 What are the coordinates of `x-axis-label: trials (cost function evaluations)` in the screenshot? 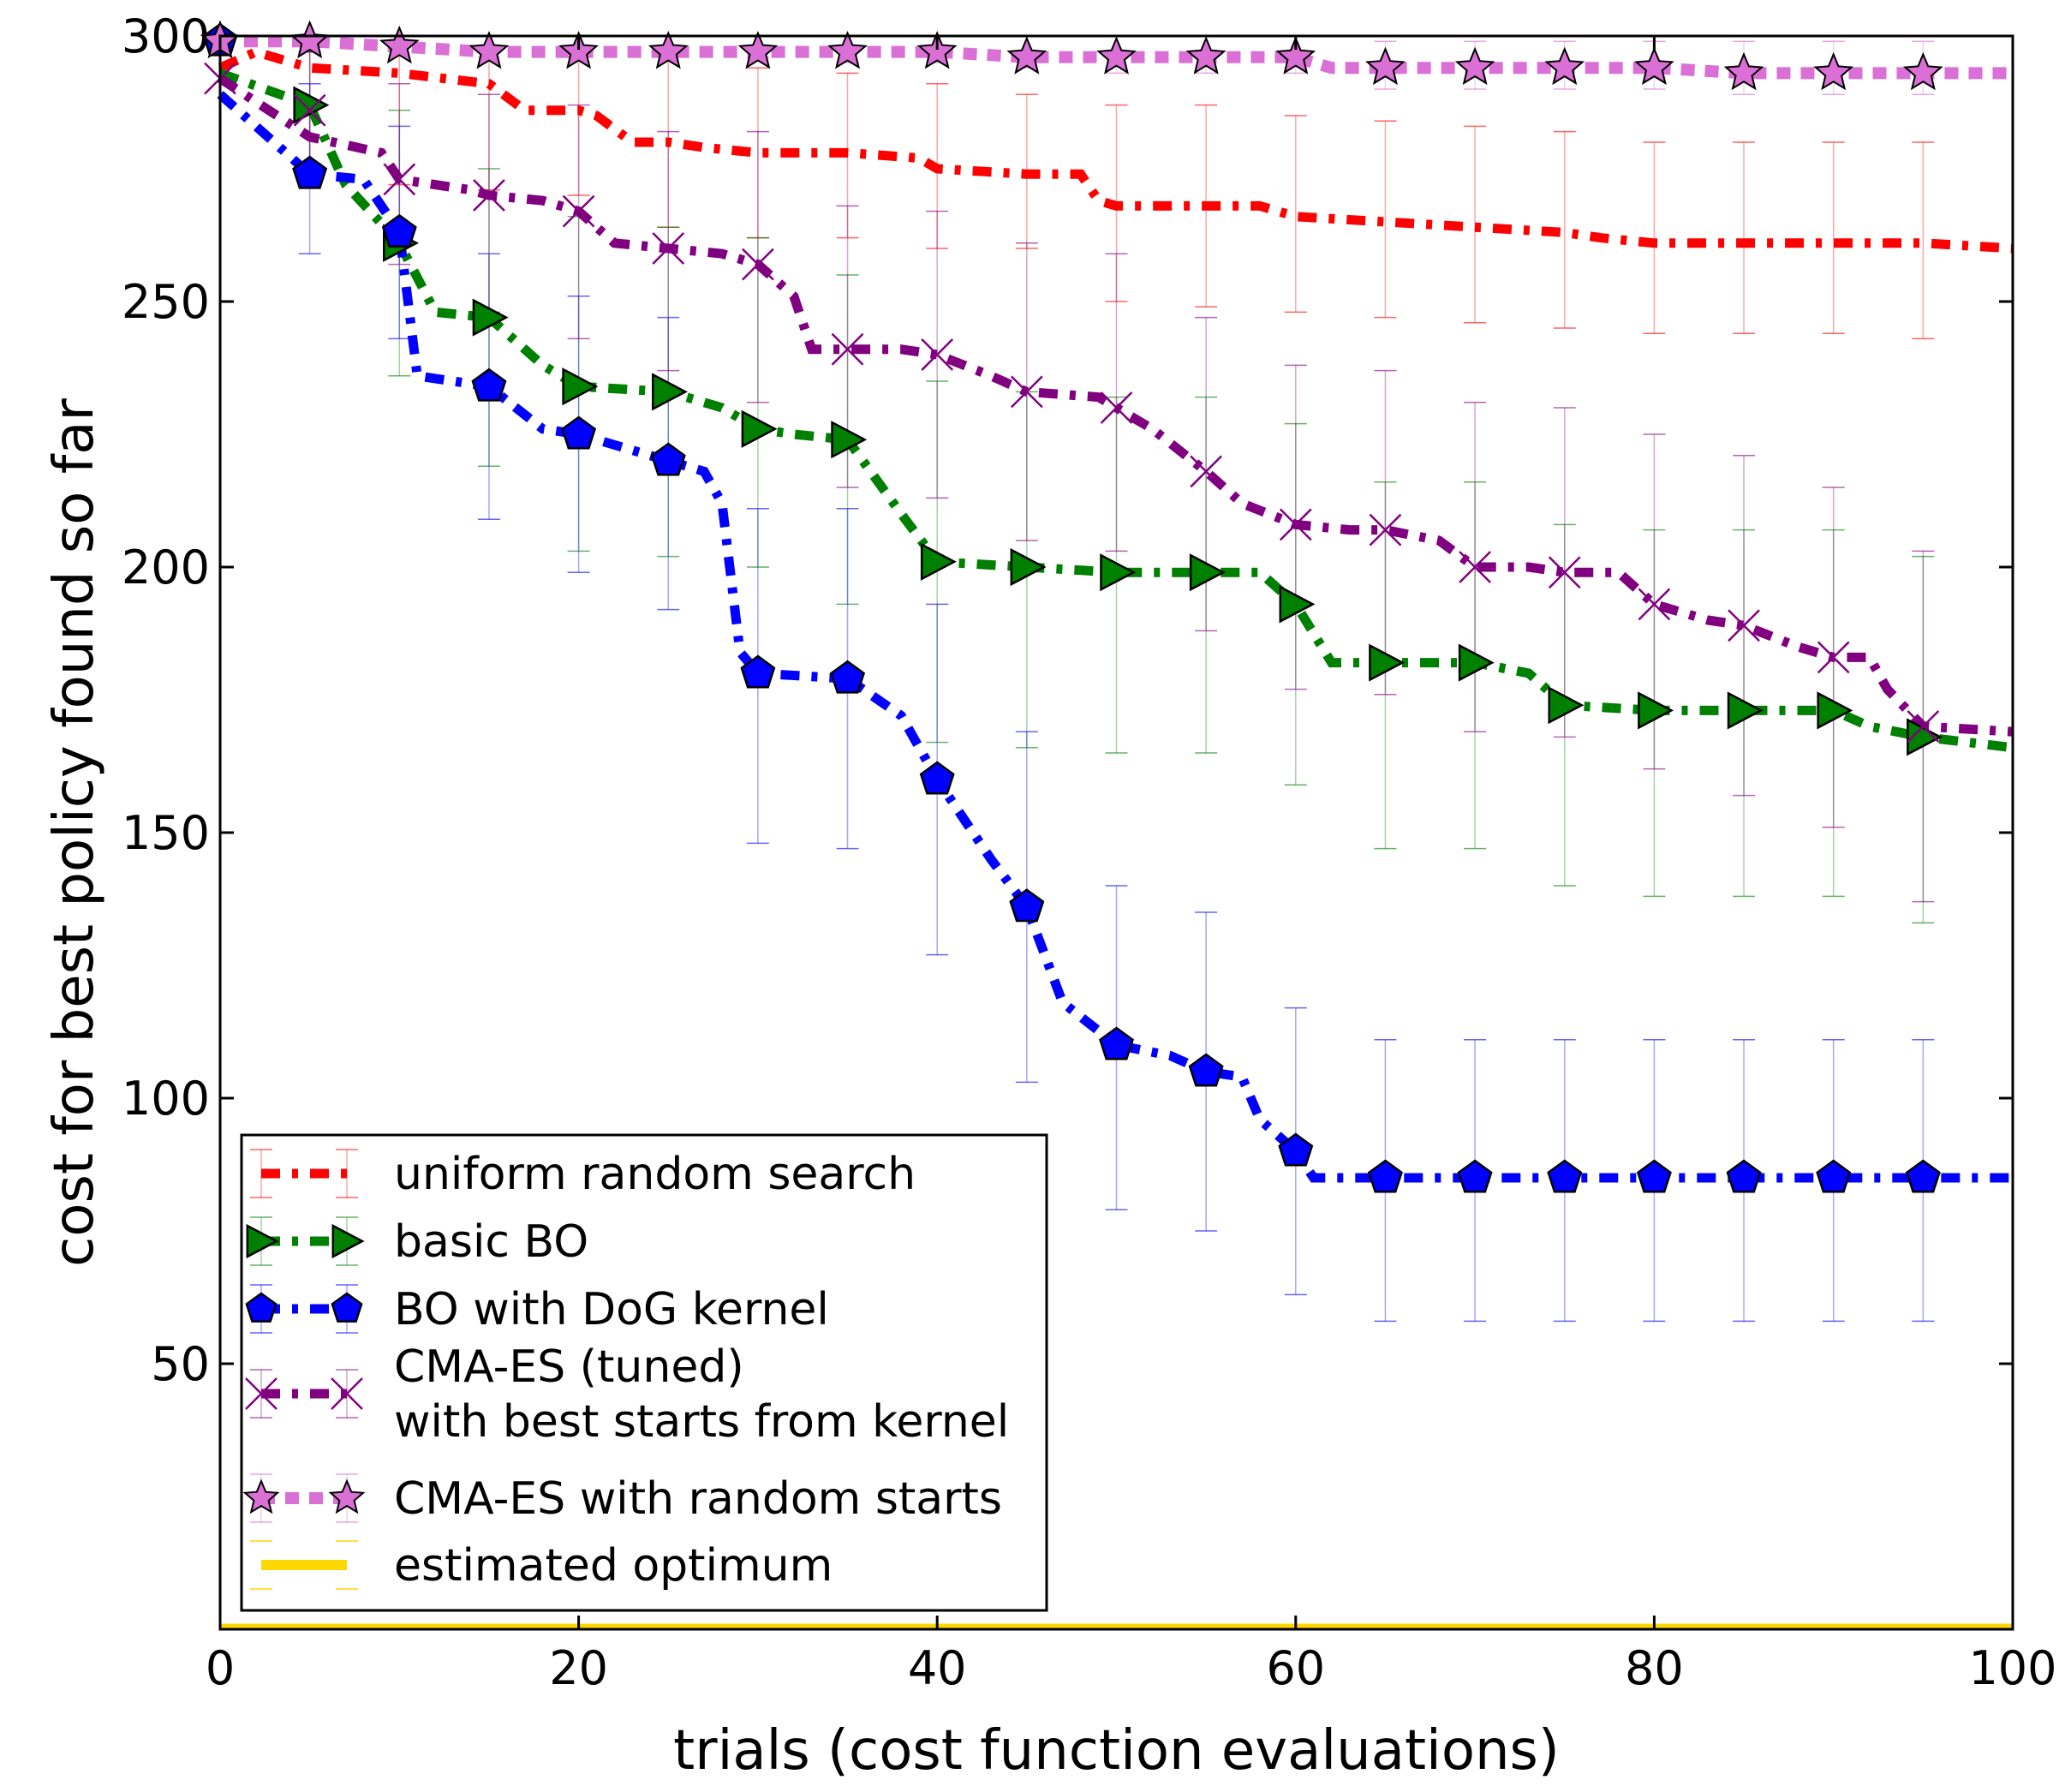 It's located at (1117, 1751).